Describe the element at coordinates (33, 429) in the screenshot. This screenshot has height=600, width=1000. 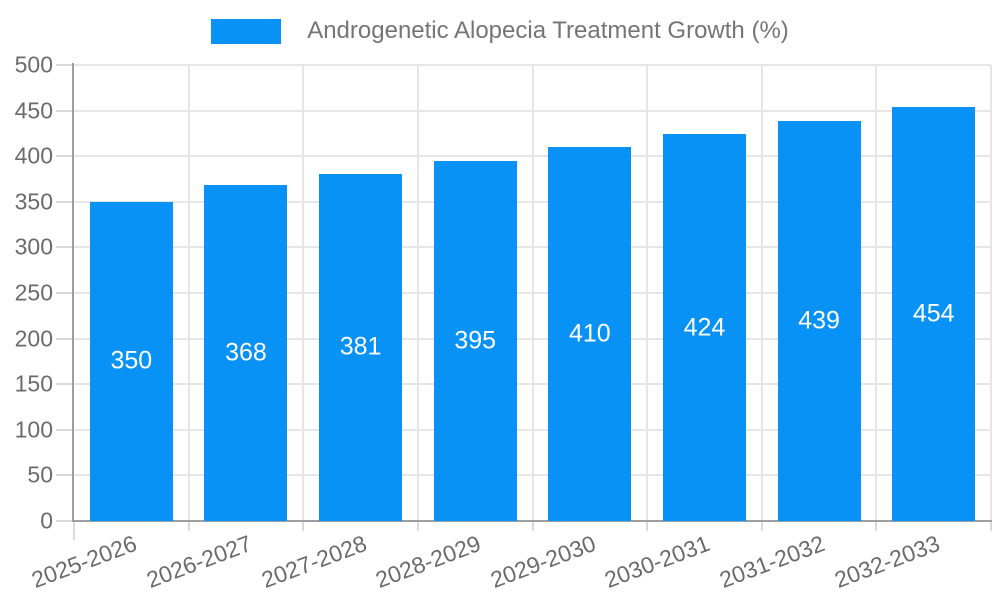
I see `y-tick-label: 100` at that location.